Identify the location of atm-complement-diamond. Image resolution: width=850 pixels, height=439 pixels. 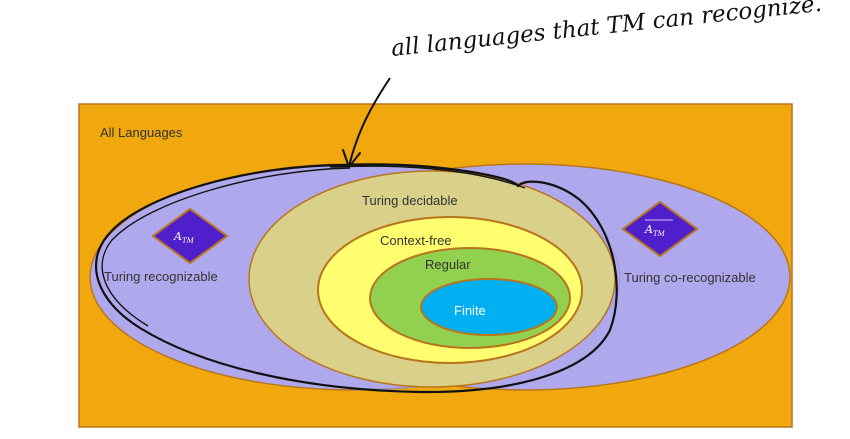
(660, 229).